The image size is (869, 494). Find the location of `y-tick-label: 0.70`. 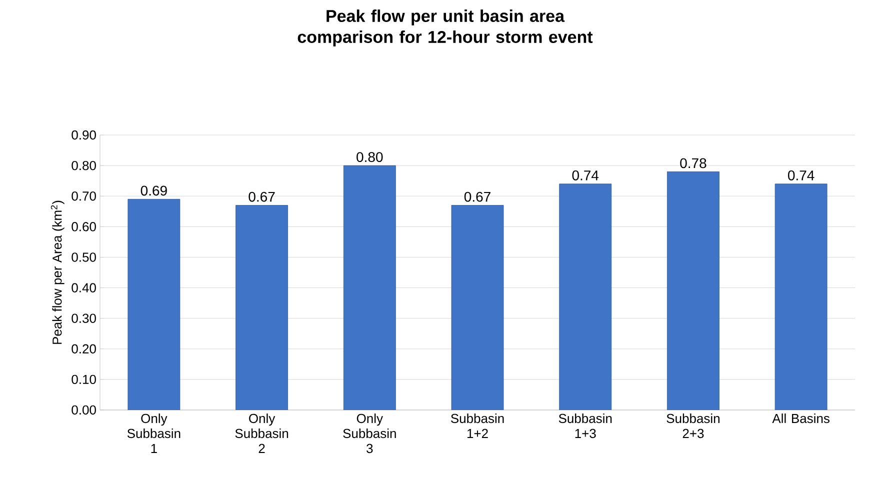

y-tick-label: 0.70 is located at coordinates (84, 196).